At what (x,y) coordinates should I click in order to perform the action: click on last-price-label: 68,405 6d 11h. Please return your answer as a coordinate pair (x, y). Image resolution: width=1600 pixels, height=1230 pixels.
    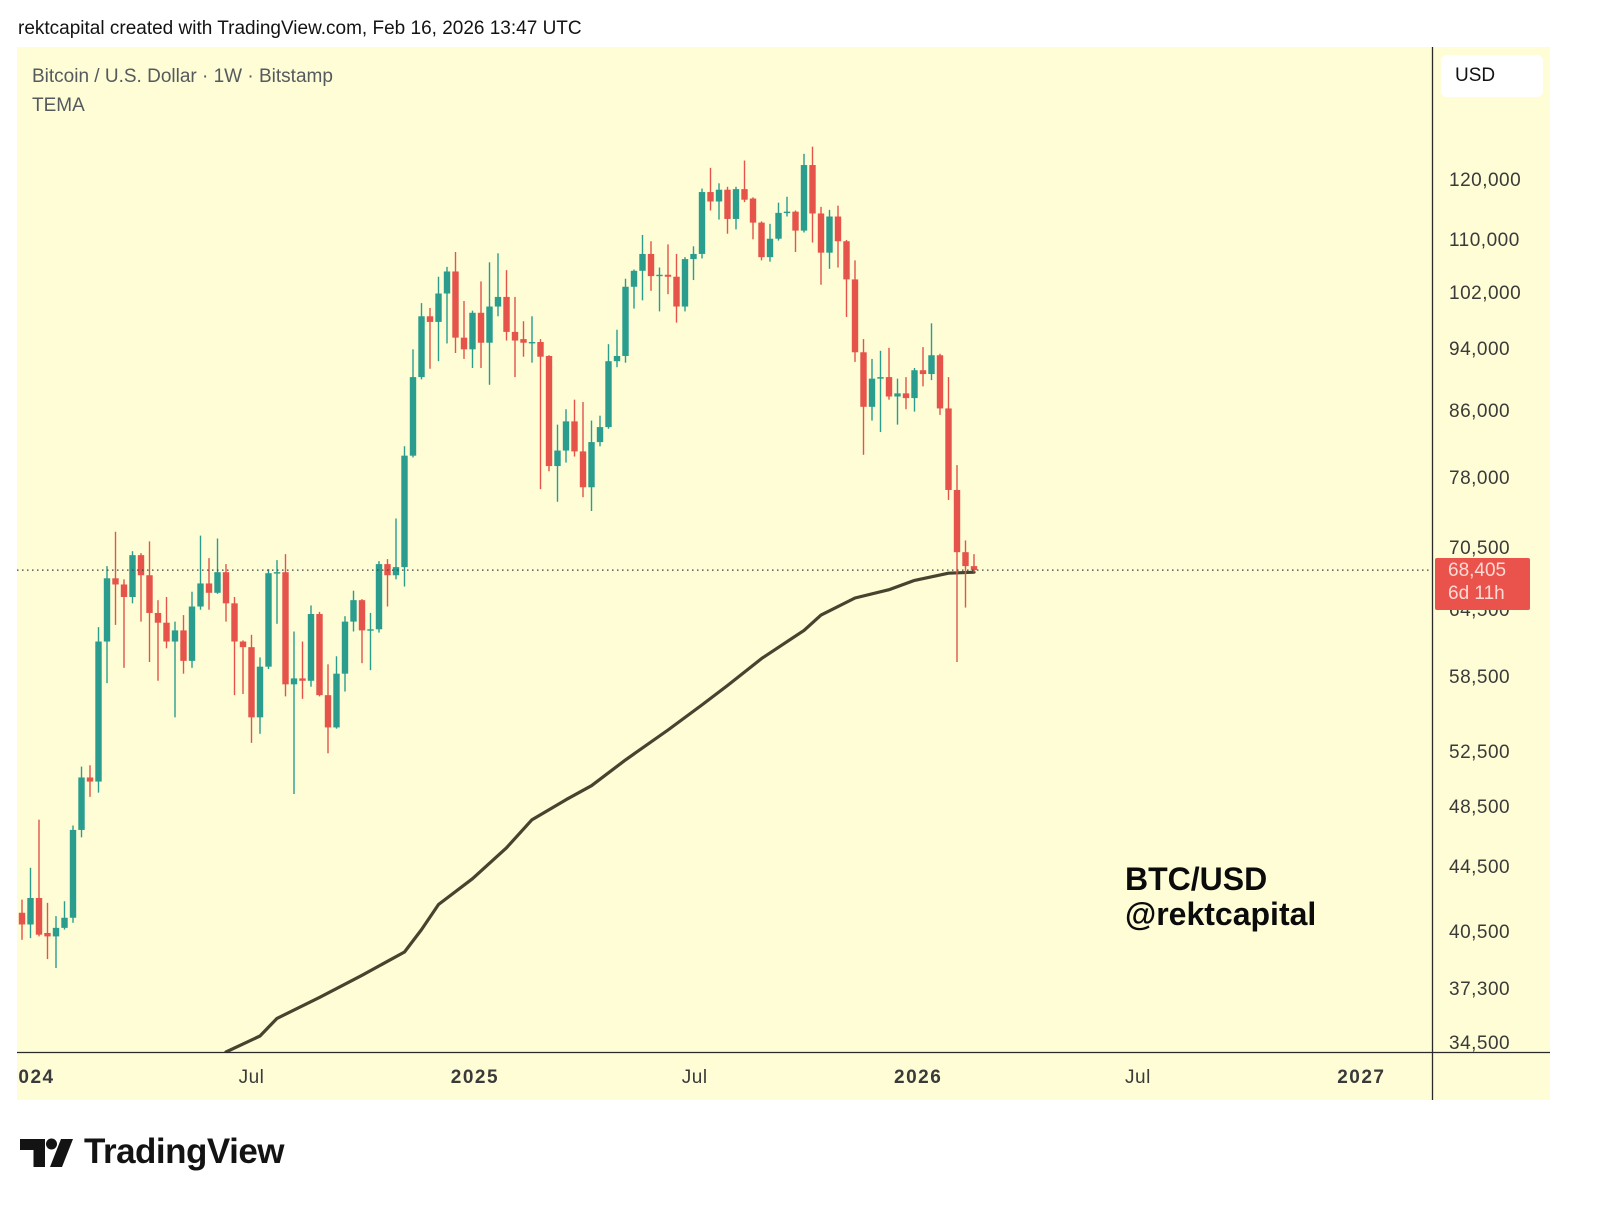
    Looking at the image, I should click on (1482, 584).